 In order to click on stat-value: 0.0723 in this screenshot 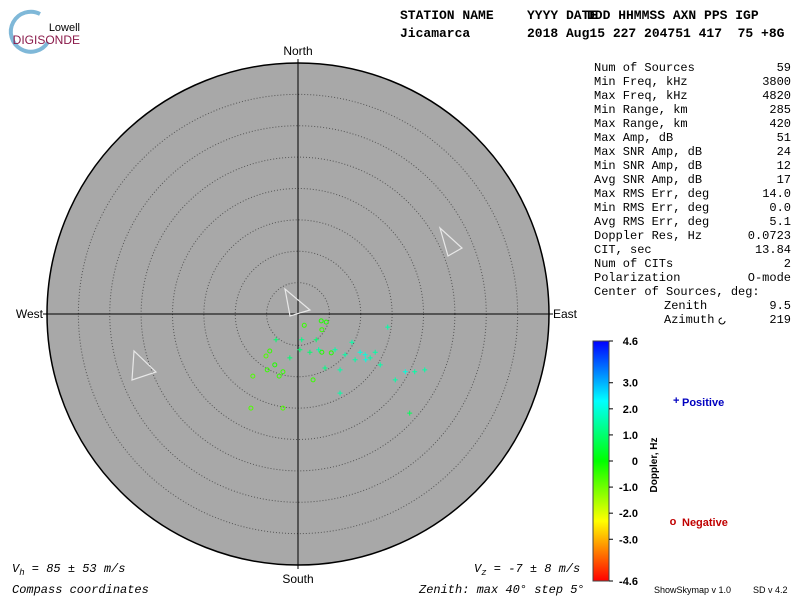, I will do `click(769, 236)`.